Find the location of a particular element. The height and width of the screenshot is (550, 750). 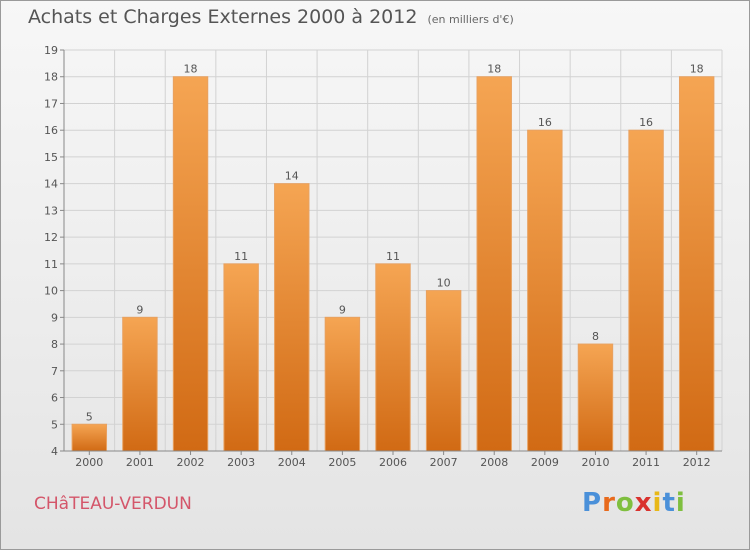

value-label-2003: 11 is located at coordinates (241, 256).